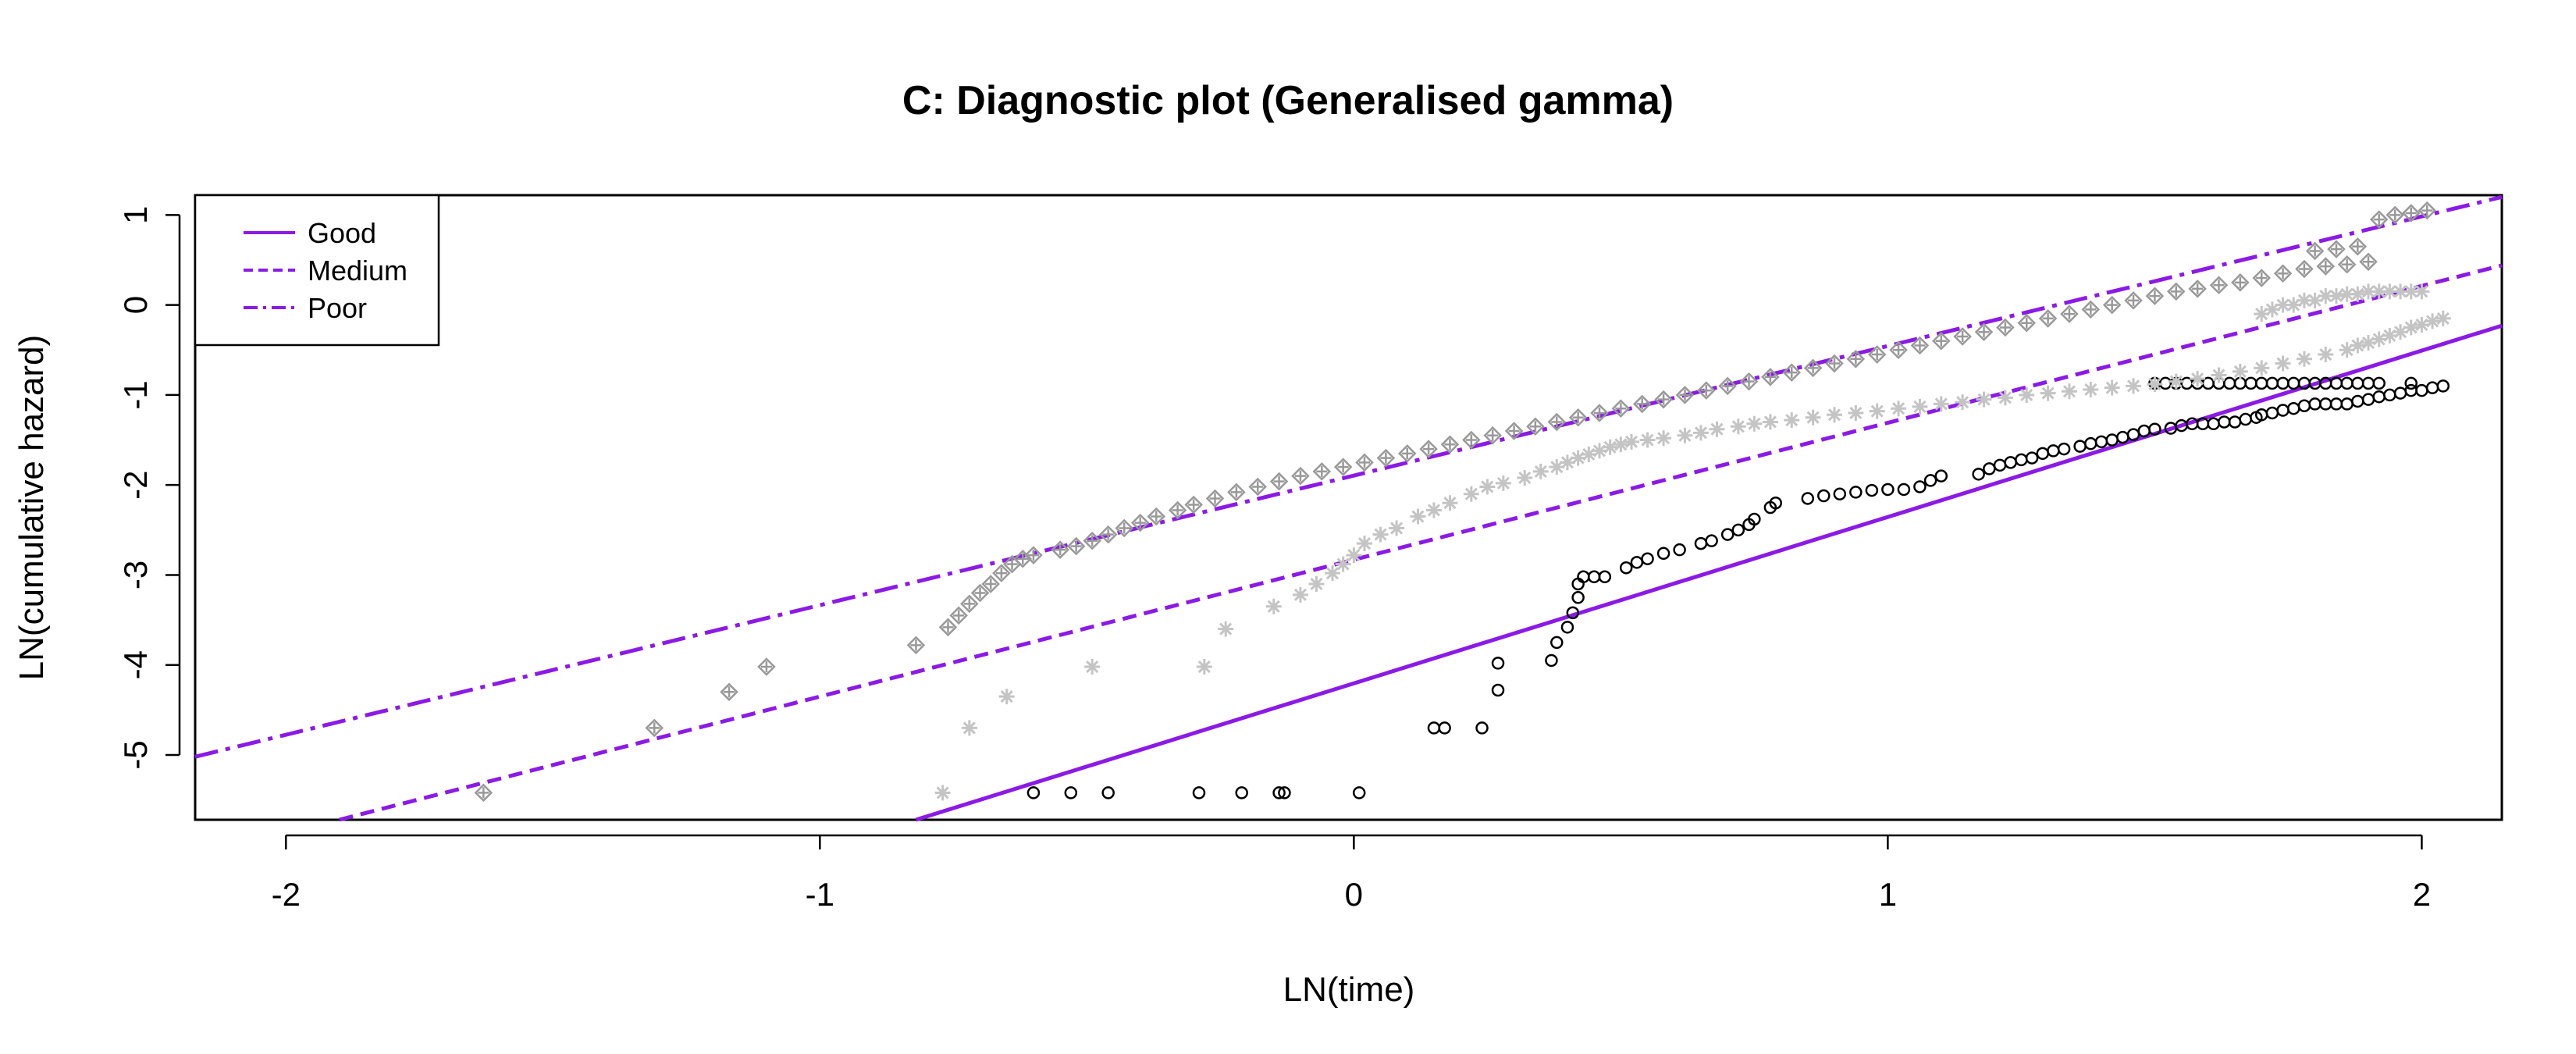 This screenshot has width=2576, height=1054. What do you see at coordinates (1354, 894) in the screenshot?
I see `x-tick-label: 0` at bounding box center [1354, 894].